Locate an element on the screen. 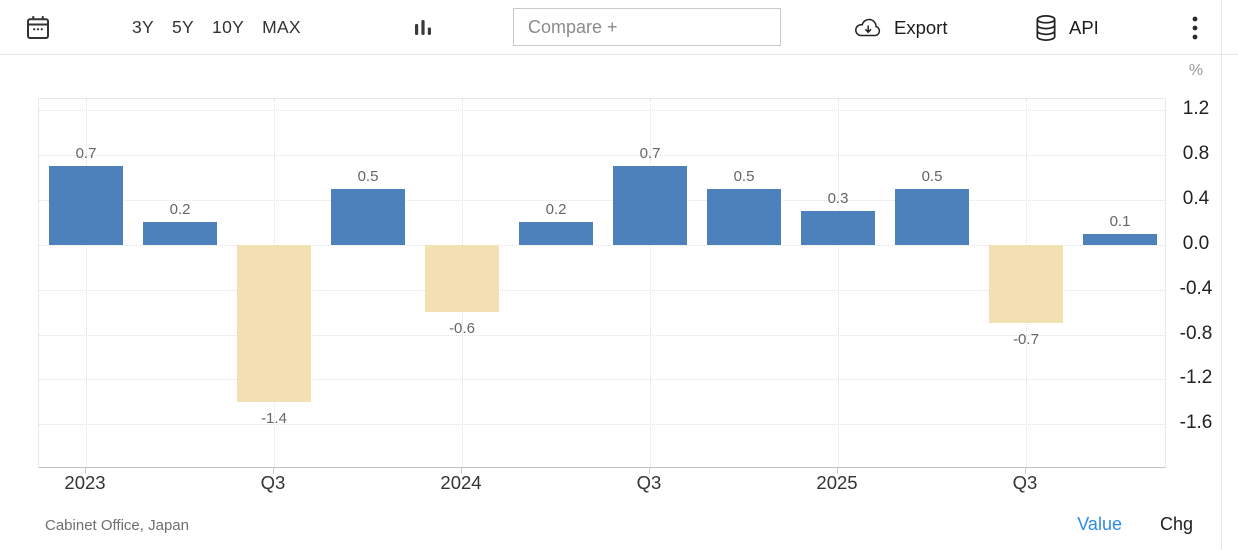 This screenshot has width=1238, height=550. bar-value-label: -1.4 is located at coordinates (274, 418).